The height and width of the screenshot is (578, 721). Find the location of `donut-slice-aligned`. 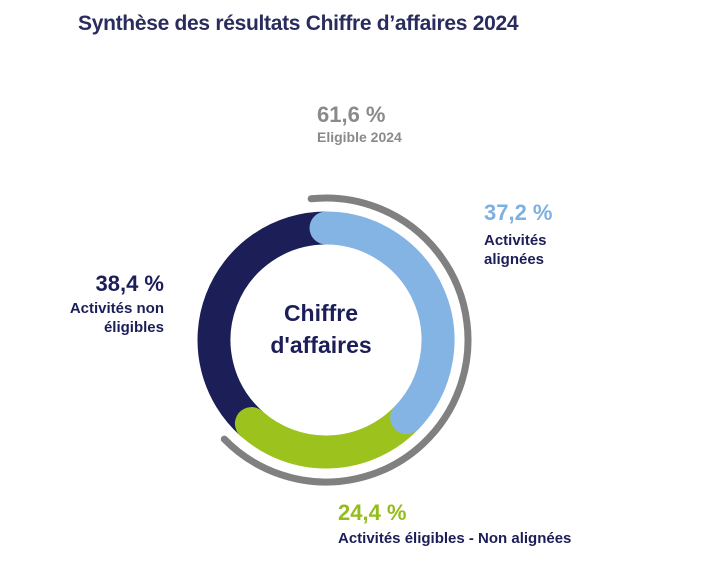

donut-slice-aligned is located at coordinates (382, 323).